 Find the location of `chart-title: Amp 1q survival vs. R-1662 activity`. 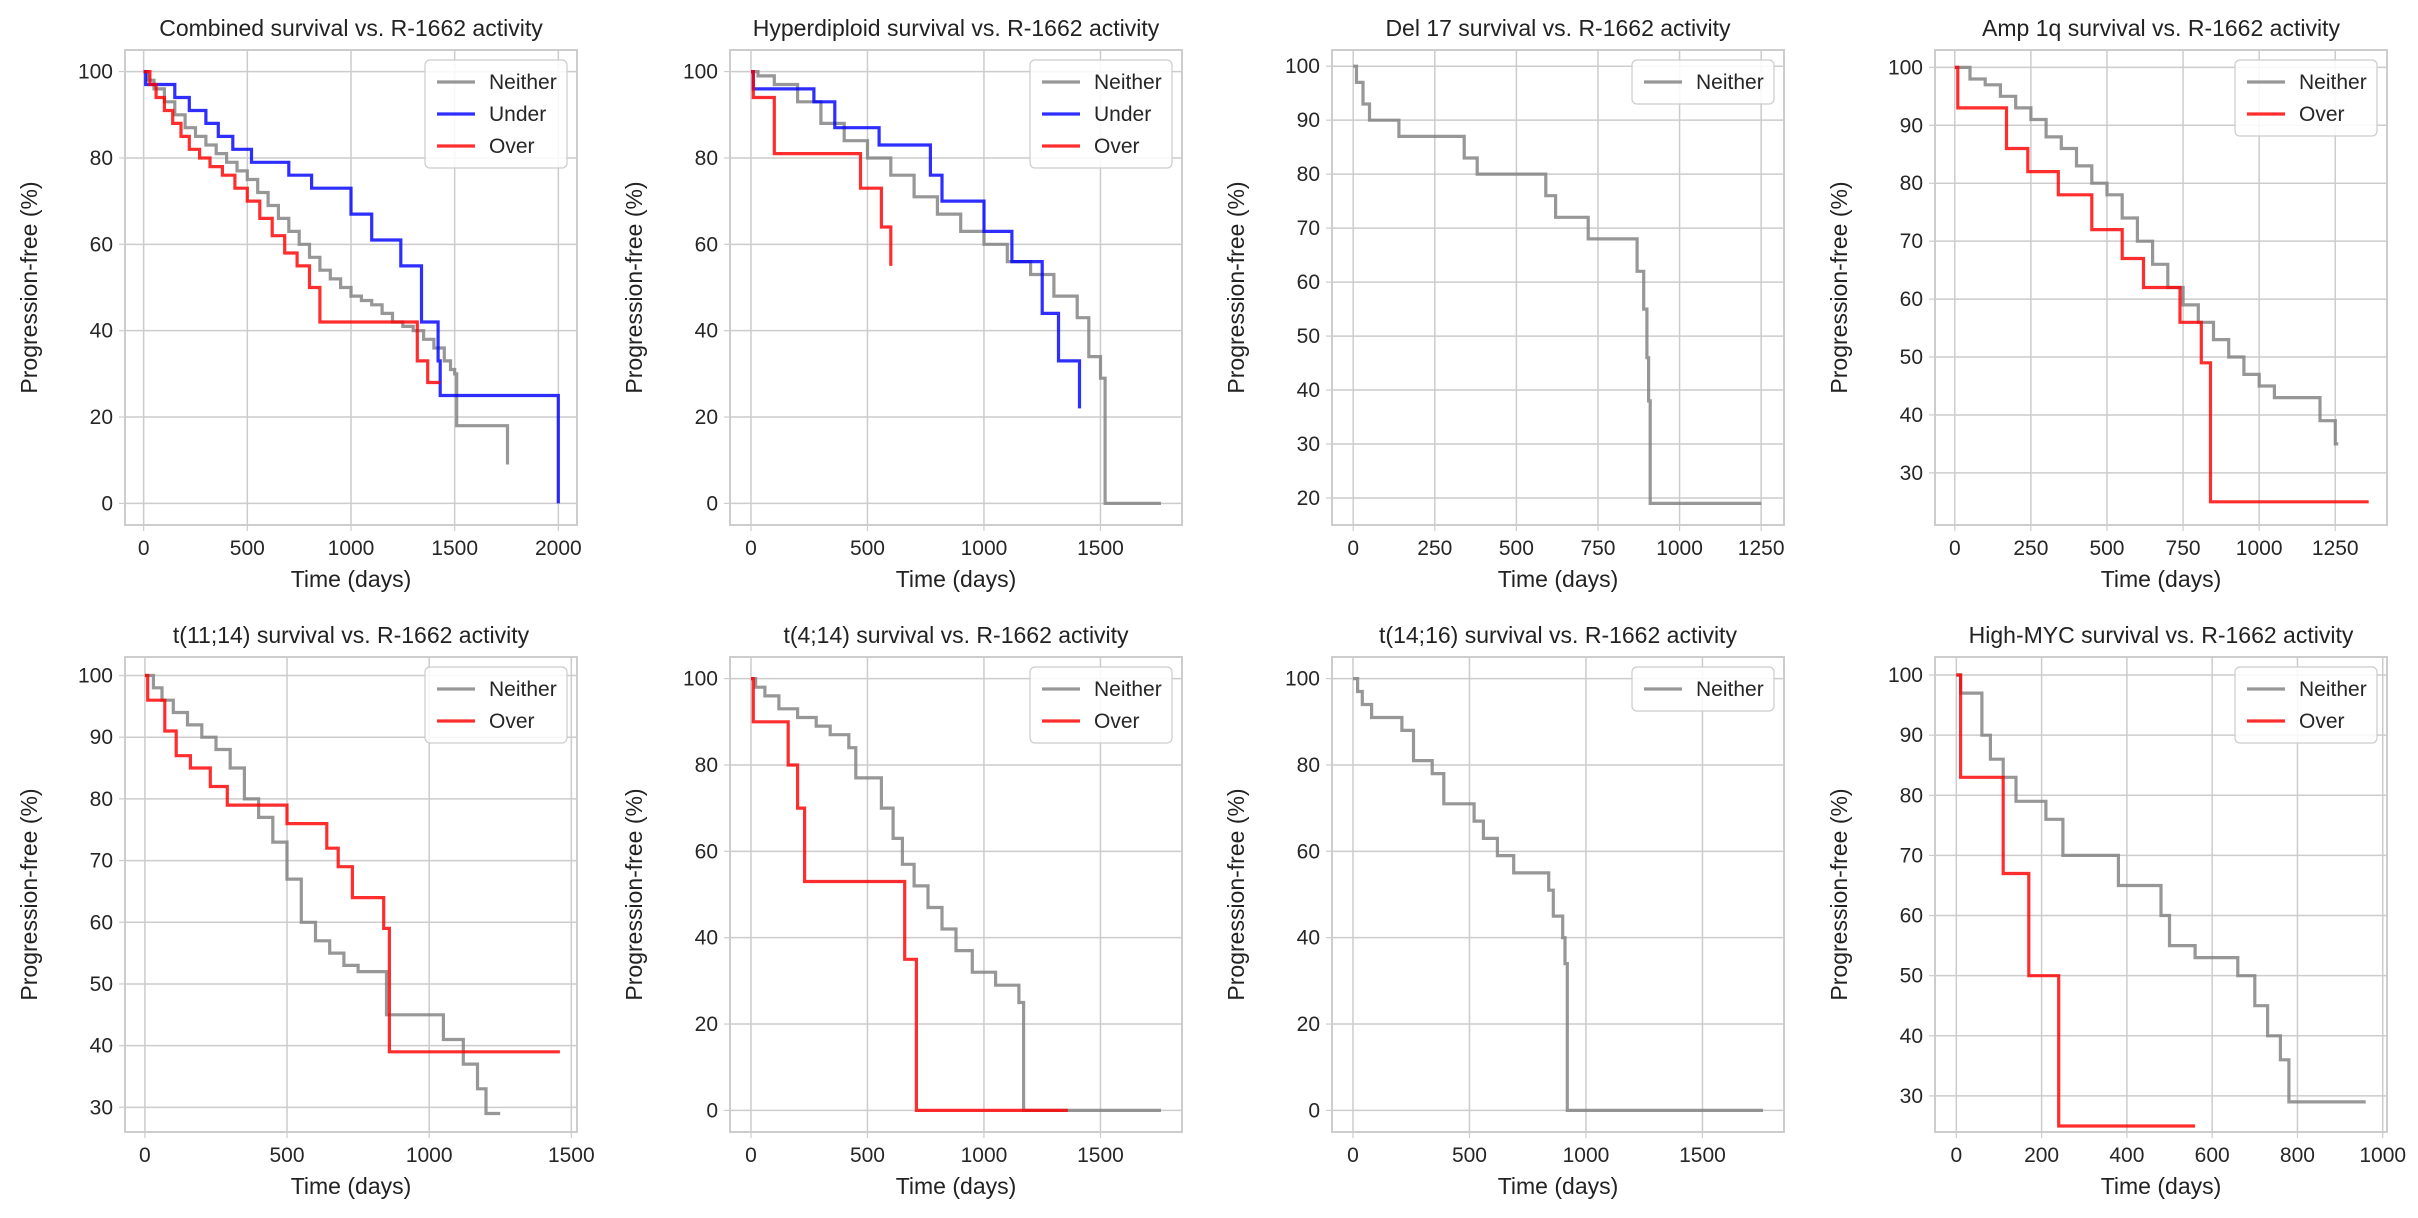

chart-title: Amp 1q survival vs. R-1662 activity is located at coordinates (2161, 28).